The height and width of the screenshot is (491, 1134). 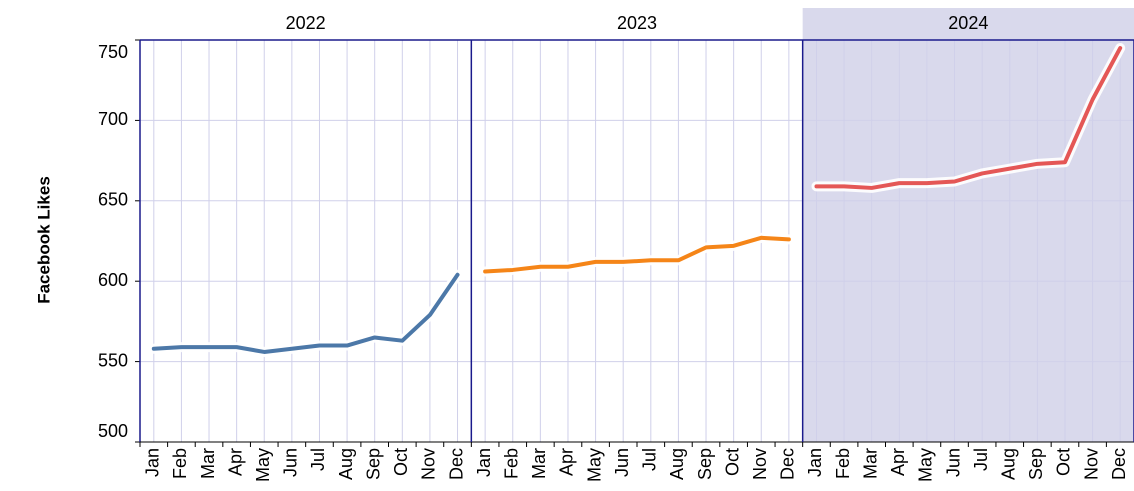 I want to click on y-tick-label: 500, so click(x=113, y=431).